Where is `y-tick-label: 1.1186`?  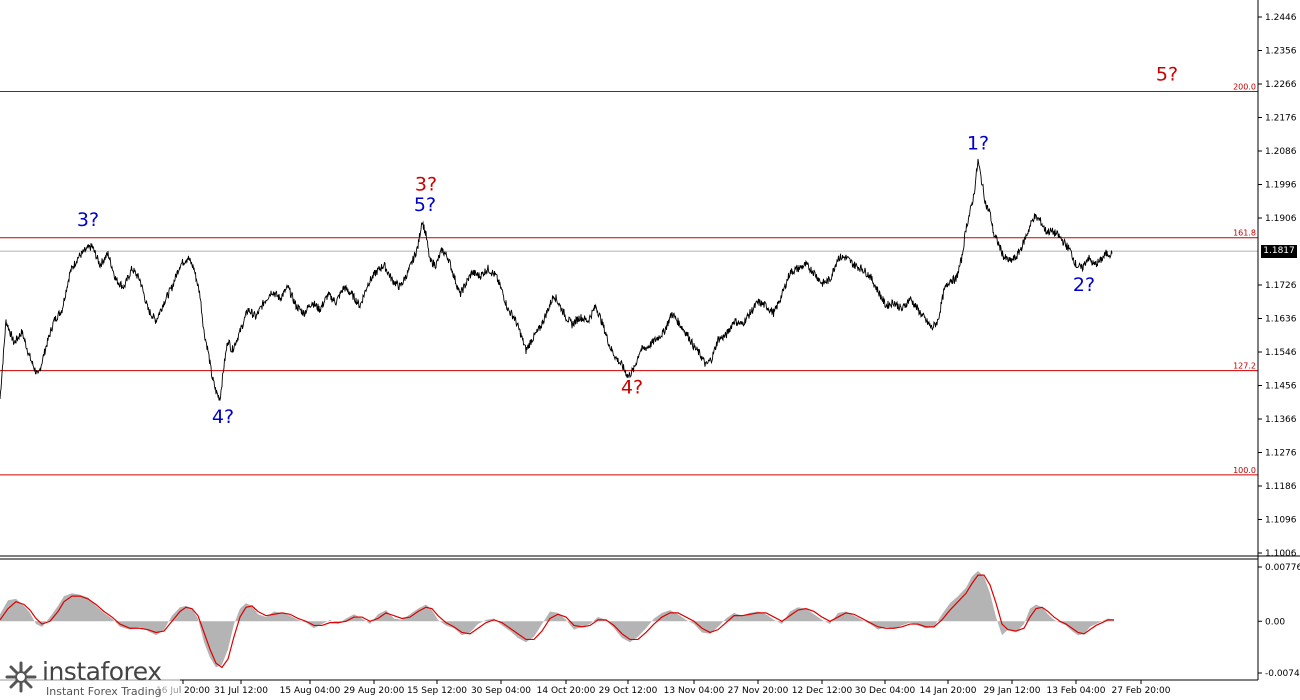
y-tick-label: 1.1186 is located at coordinates (1281, 487).